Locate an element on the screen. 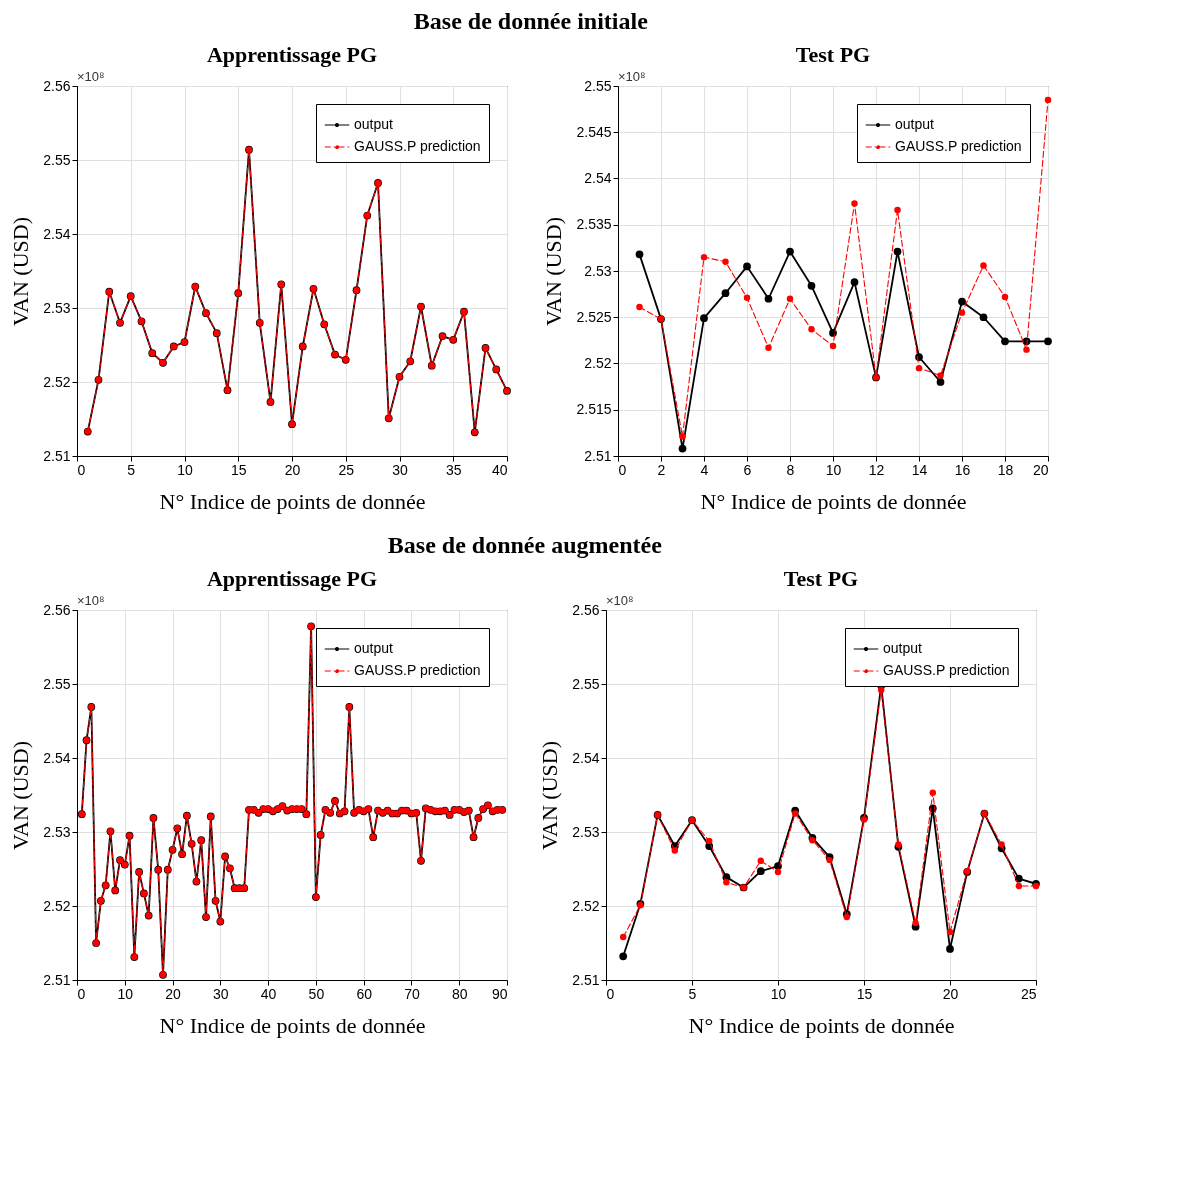  x-tick-label: 70 is located at coordinates (412, 993).